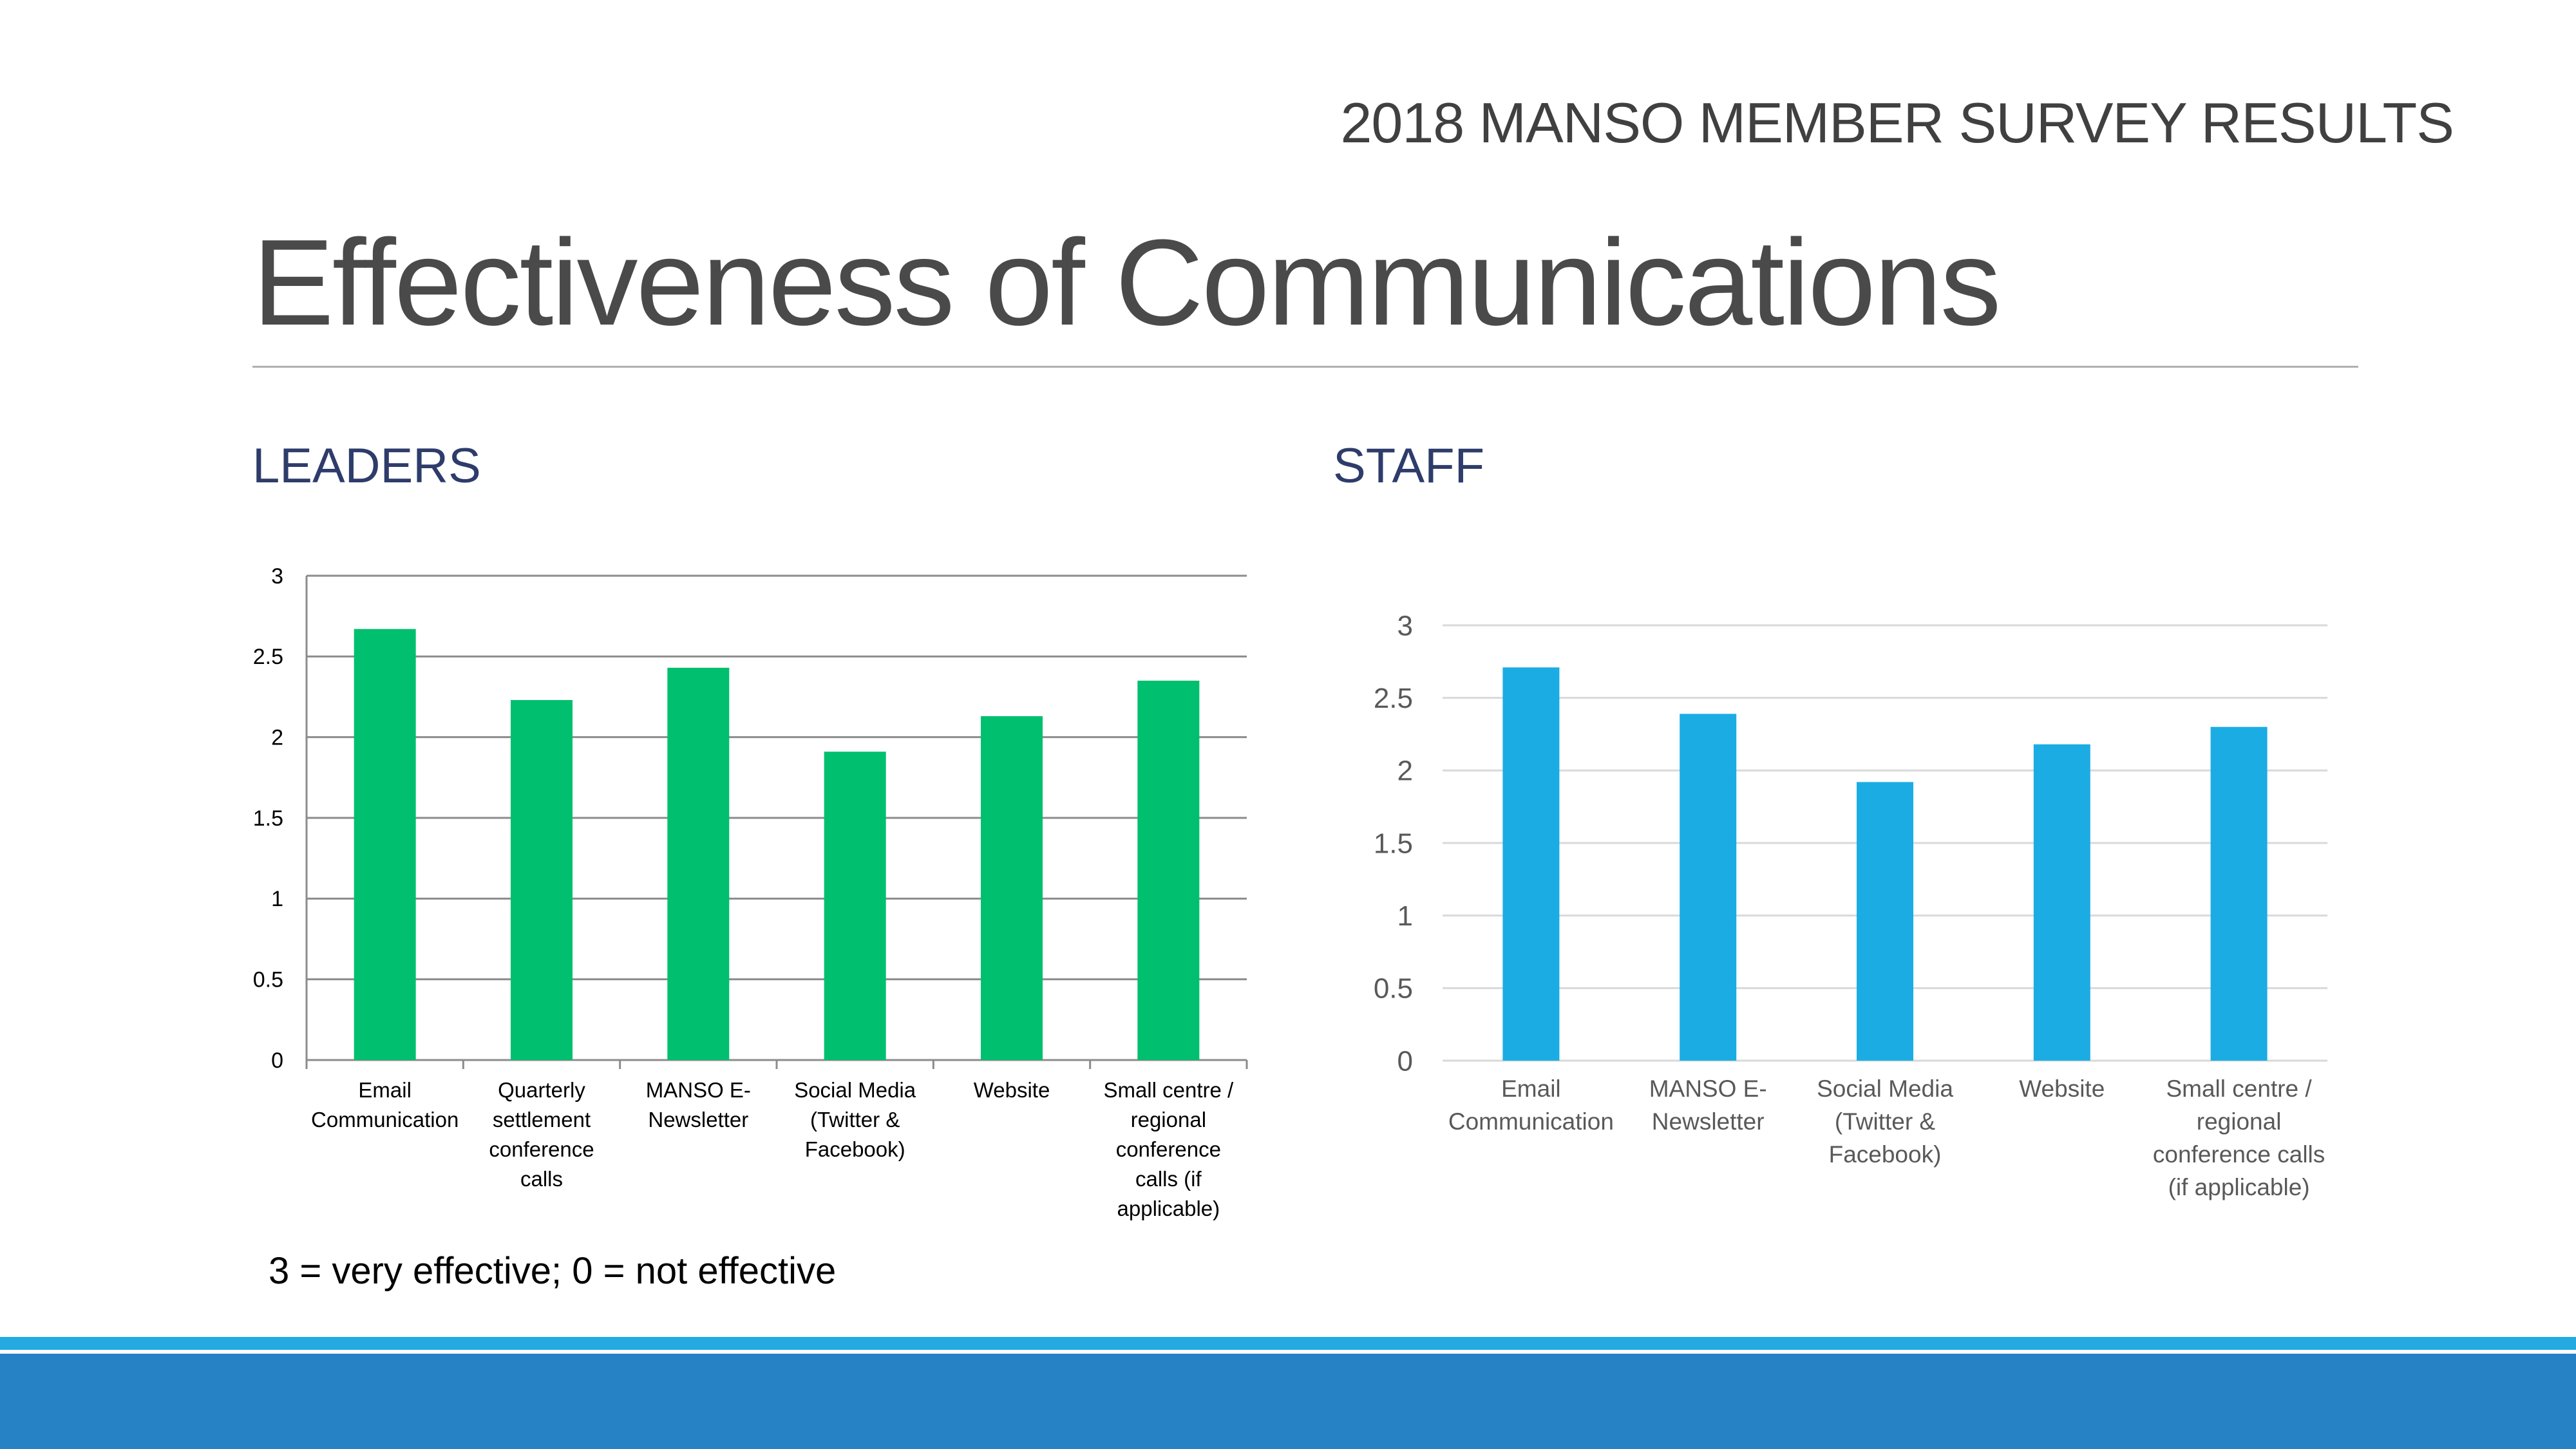  I want to click on scale-note: 3 = very effective; 0 = not effective, so click(553, 1271).